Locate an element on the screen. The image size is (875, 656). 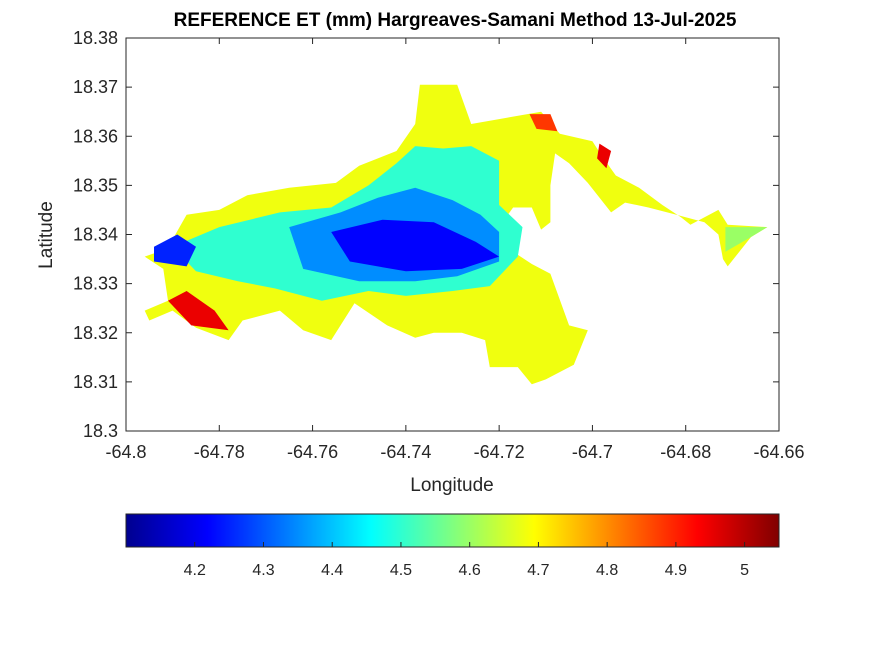
y-tick-label: 18.35 is located at coordinates (95, 185).